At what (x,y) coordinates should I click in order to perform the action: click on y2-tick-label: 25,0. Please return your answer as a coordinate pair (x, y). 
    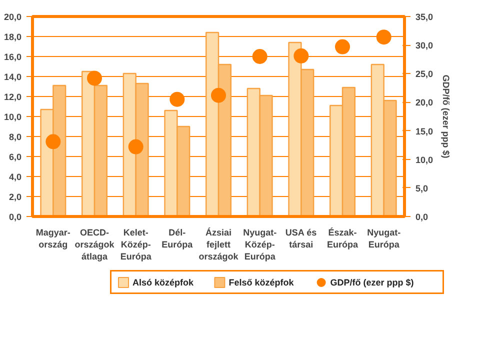
    Looking at the image, I should click on (425, 74).